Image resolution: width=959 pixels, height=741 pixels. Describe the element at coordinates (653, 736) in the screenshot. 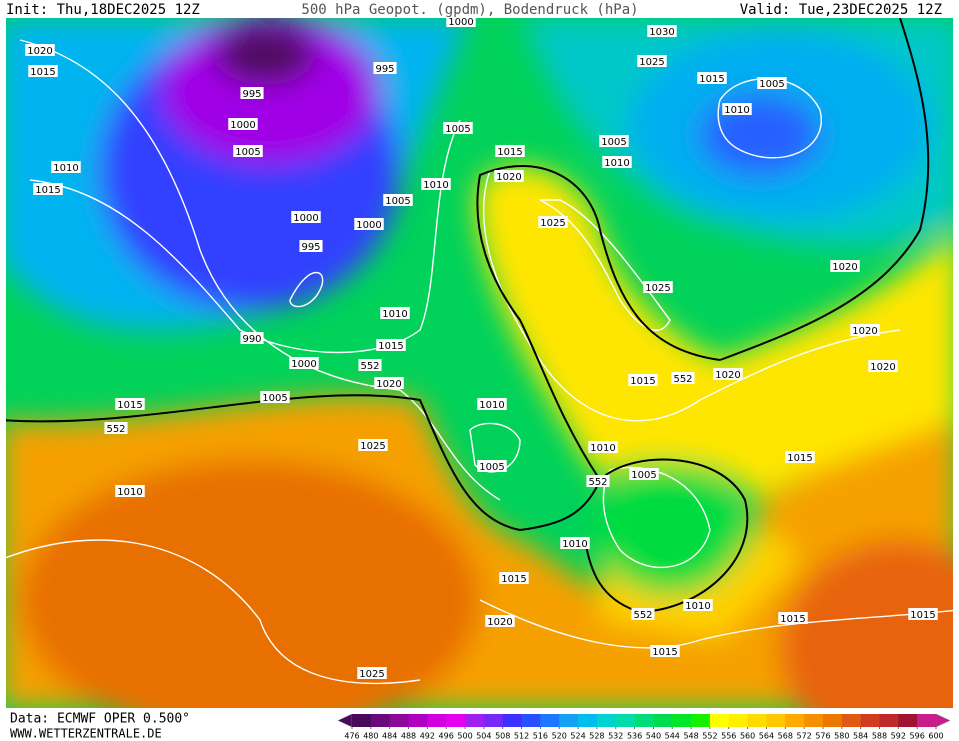

I see `colorbar-tick-label: 540` at that location.